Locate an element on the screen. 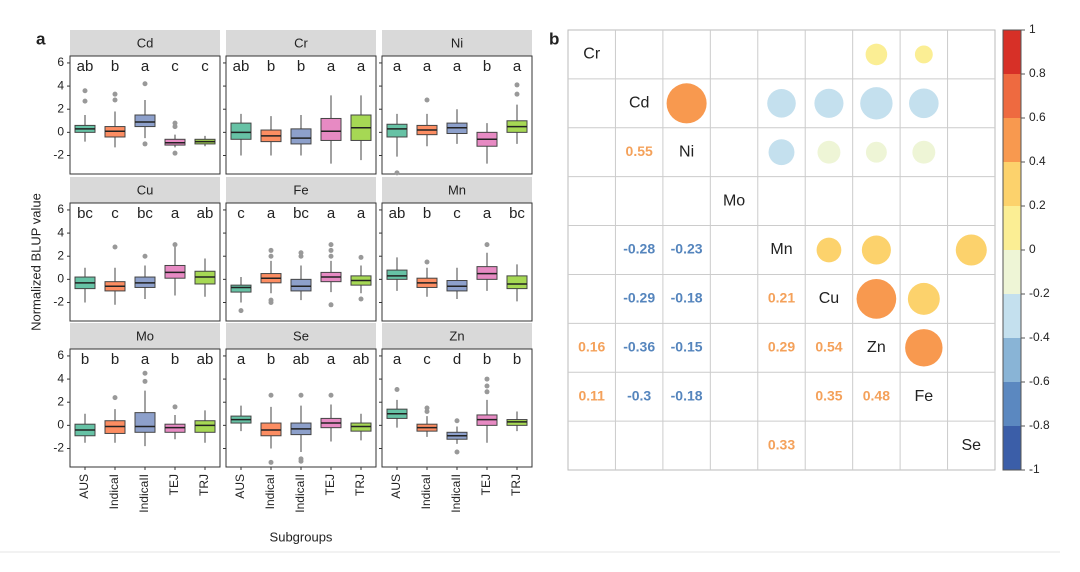  x-tick-label: IndicaII is located at coordinates (456, 493).